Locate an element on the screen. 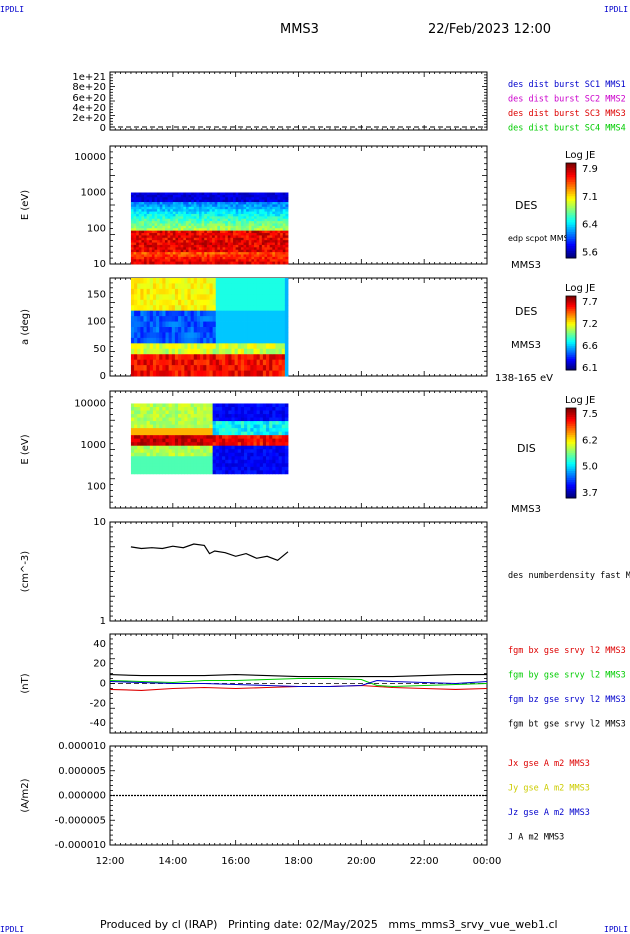 The width and height of the screenshot is (630, 934). colorbar-cell is located at coordinates (571, 325).